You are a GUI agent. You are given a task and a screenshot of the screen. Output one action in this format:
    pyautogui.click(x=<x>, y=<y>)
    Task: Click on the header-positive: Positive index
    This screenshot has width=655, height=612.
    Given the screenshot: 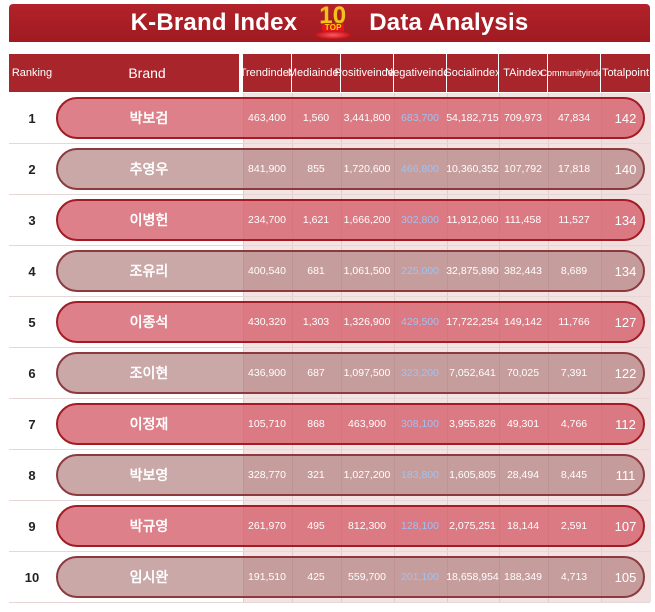 What is the action you would take?
    pyautogui.click(x=367, y=73)
    